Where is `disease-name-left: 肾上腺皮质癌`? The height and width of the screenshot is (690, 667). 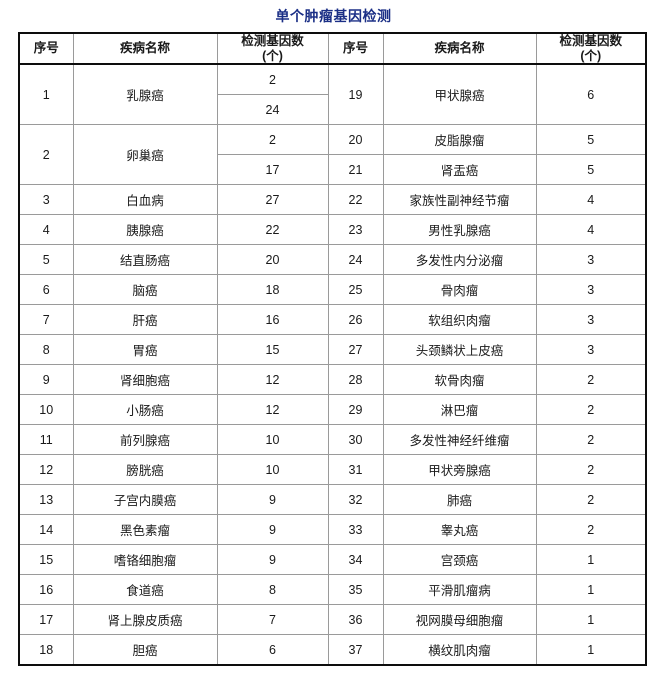
disease-name-left: 肾上腺皮质癌 is located at coordinates (145, 619).